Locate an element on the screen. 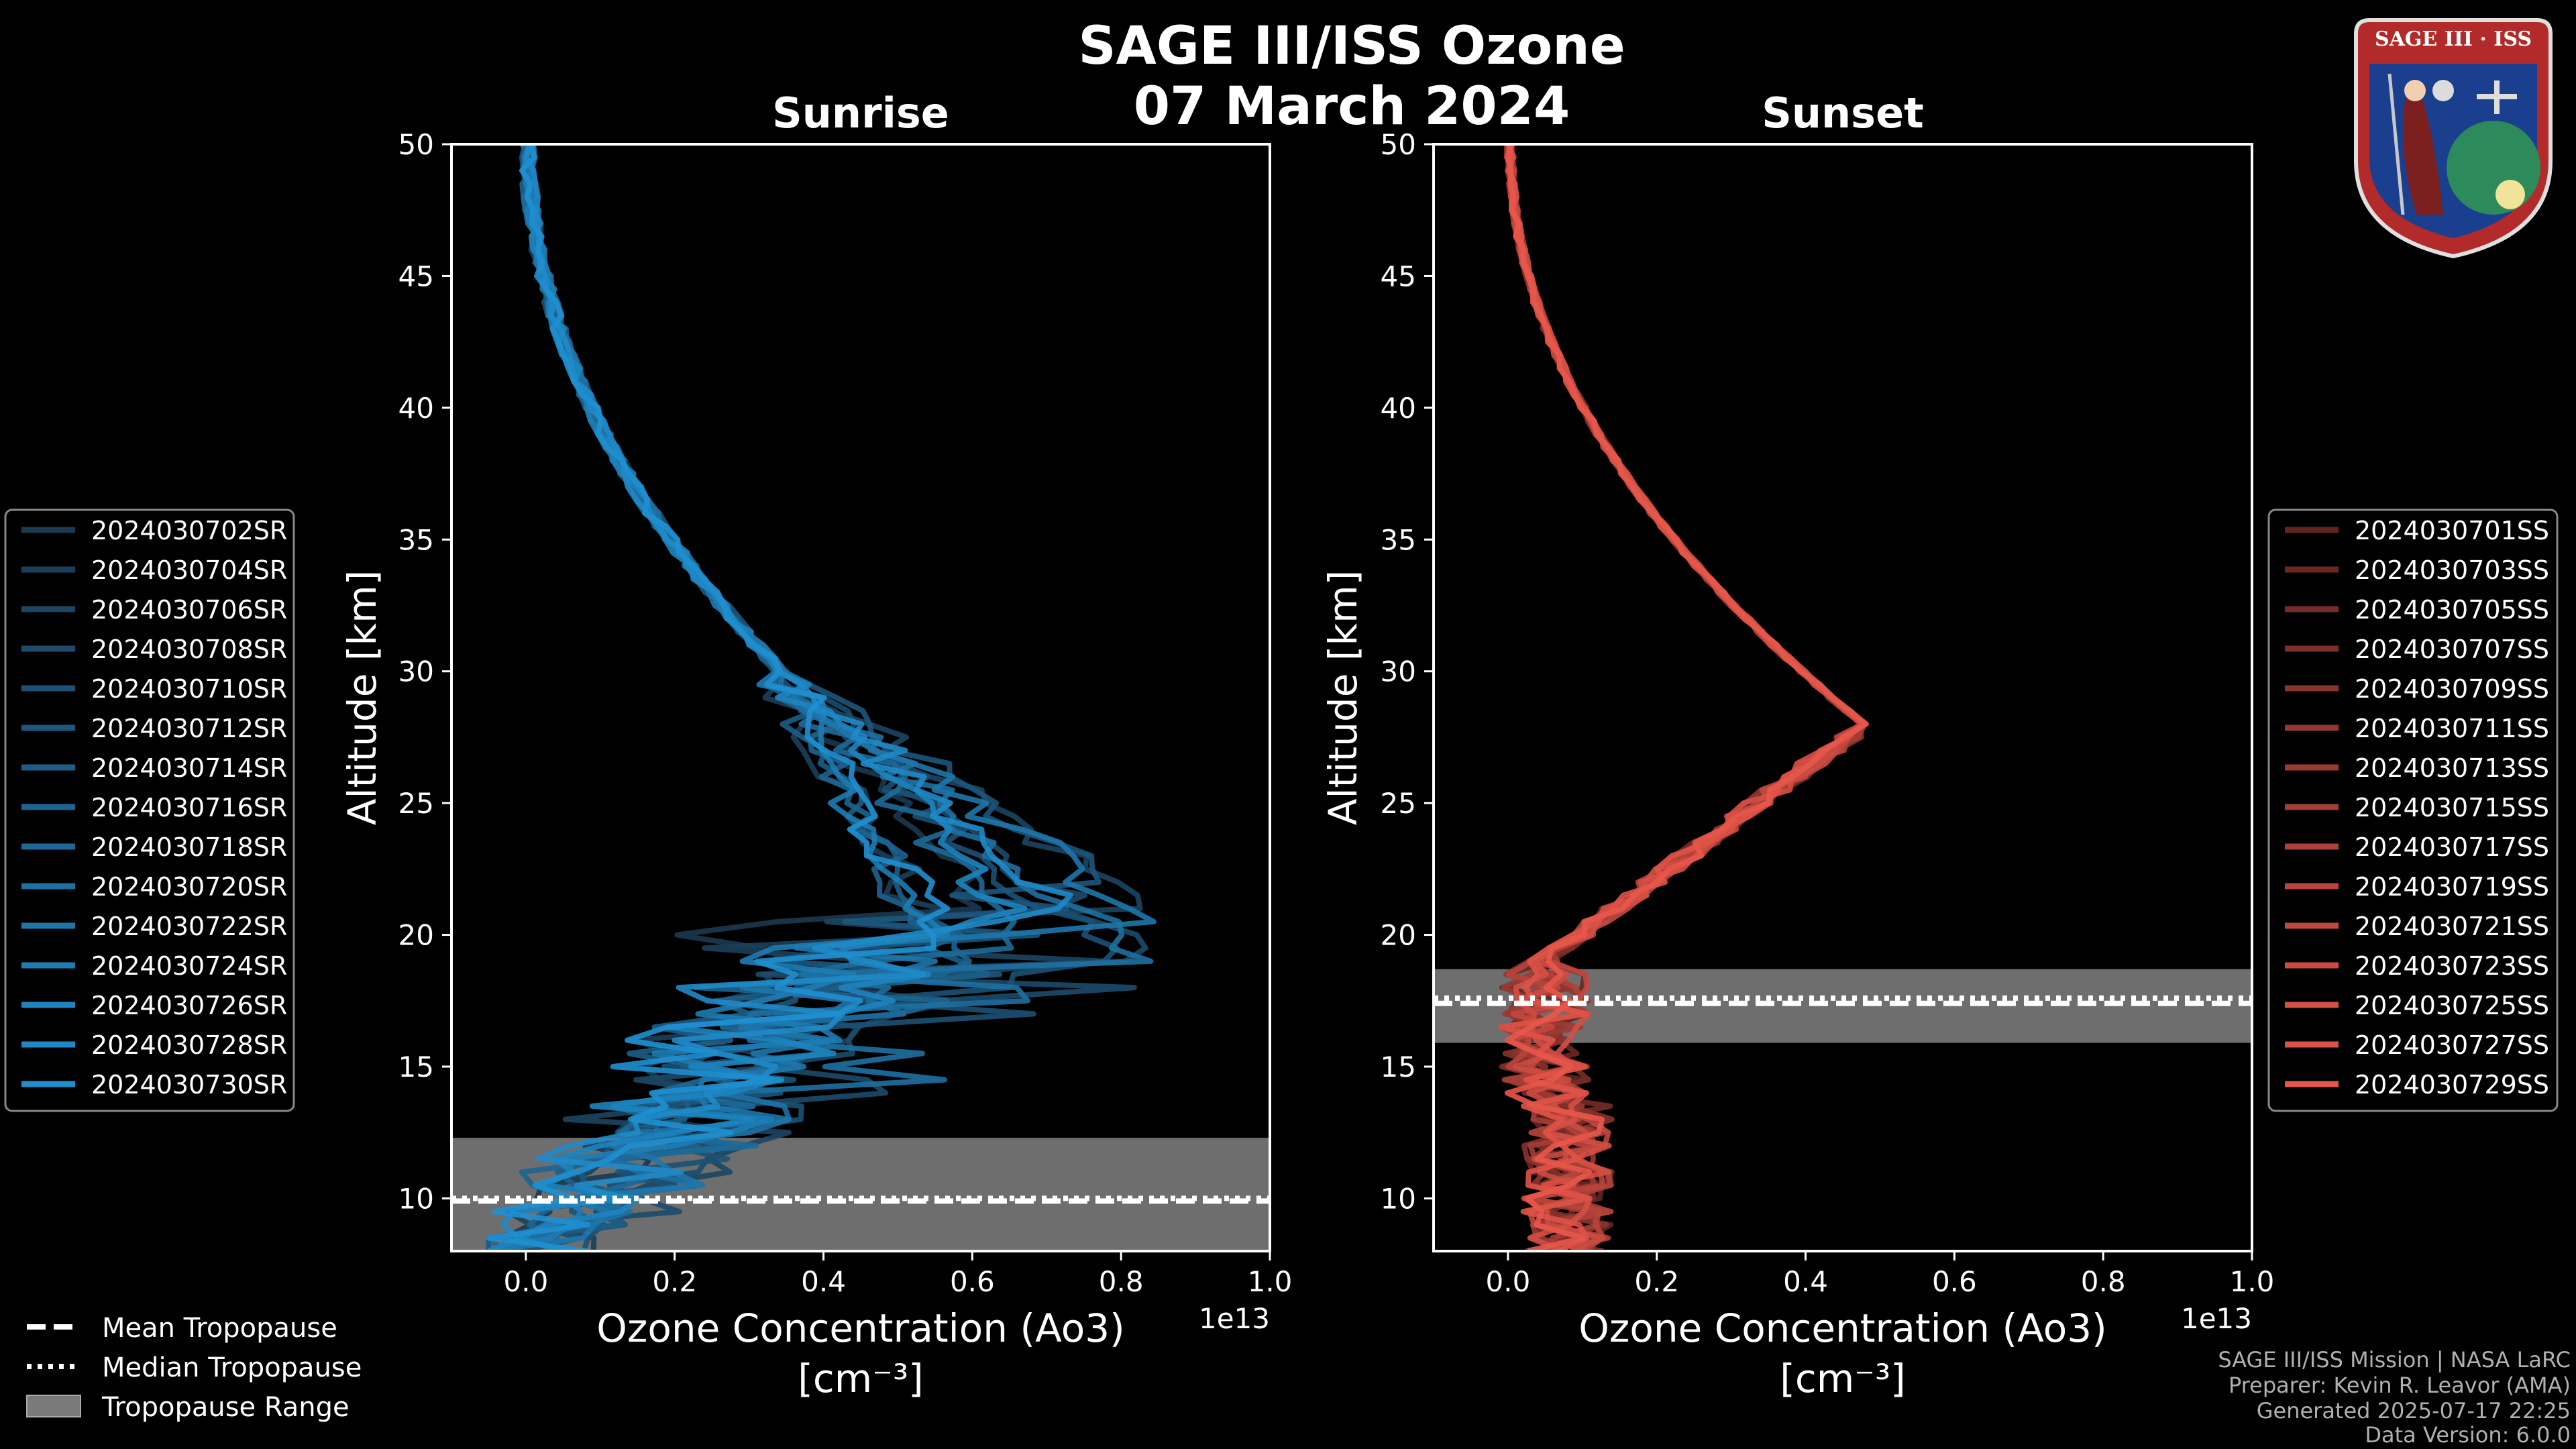 Image resolution: width=2576 pixels, height=1449 pixels. legend-label: 2024030724SR is located at coordinates (189, 966).